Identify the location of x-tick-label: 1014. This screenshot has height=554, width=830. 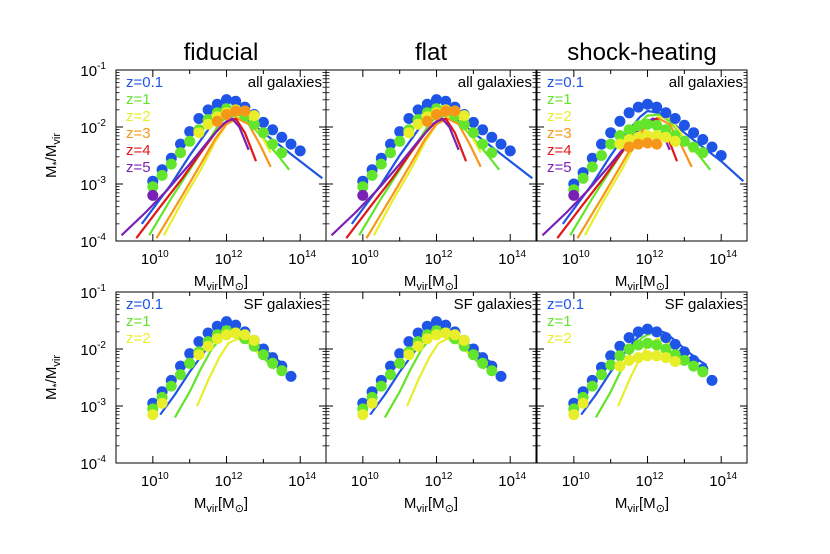
(723, 258).